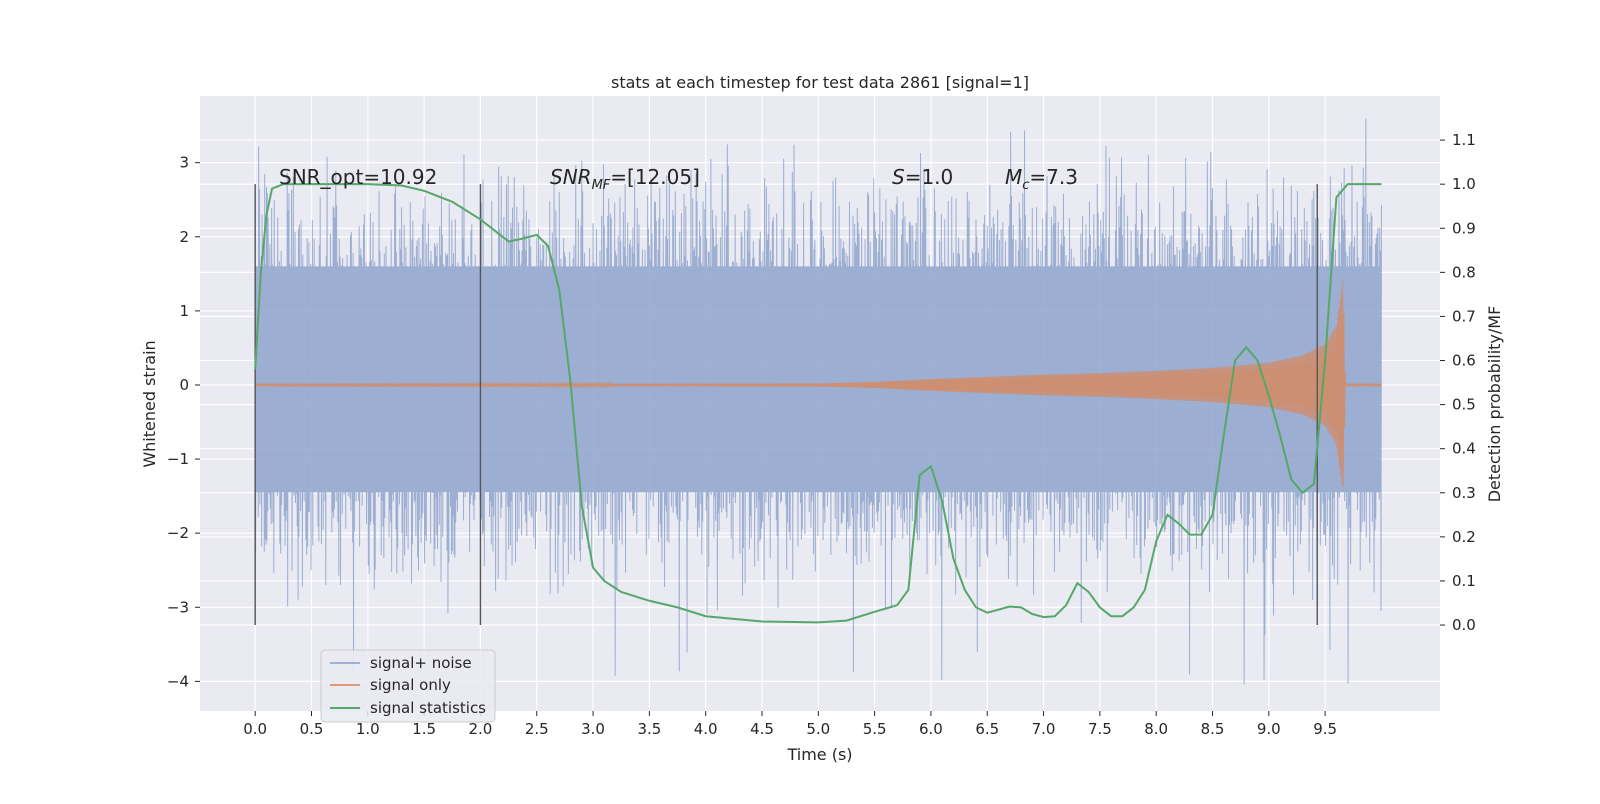  I want to click on y-right-tick-label: 0.5, so click(1464, 405).